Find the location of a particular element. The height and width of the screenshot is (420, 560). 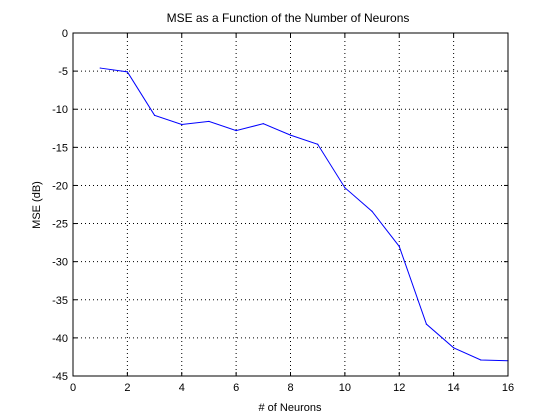

y-tick-label: -20 is located at coordinates (60, 186).